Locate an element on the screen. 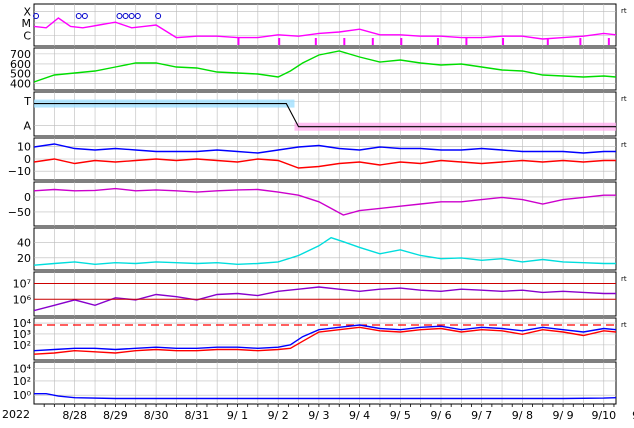 The height and width of the screenshot is (428, 634). x-tick-label: 9/ 2 is located at coordinates (278, 415).